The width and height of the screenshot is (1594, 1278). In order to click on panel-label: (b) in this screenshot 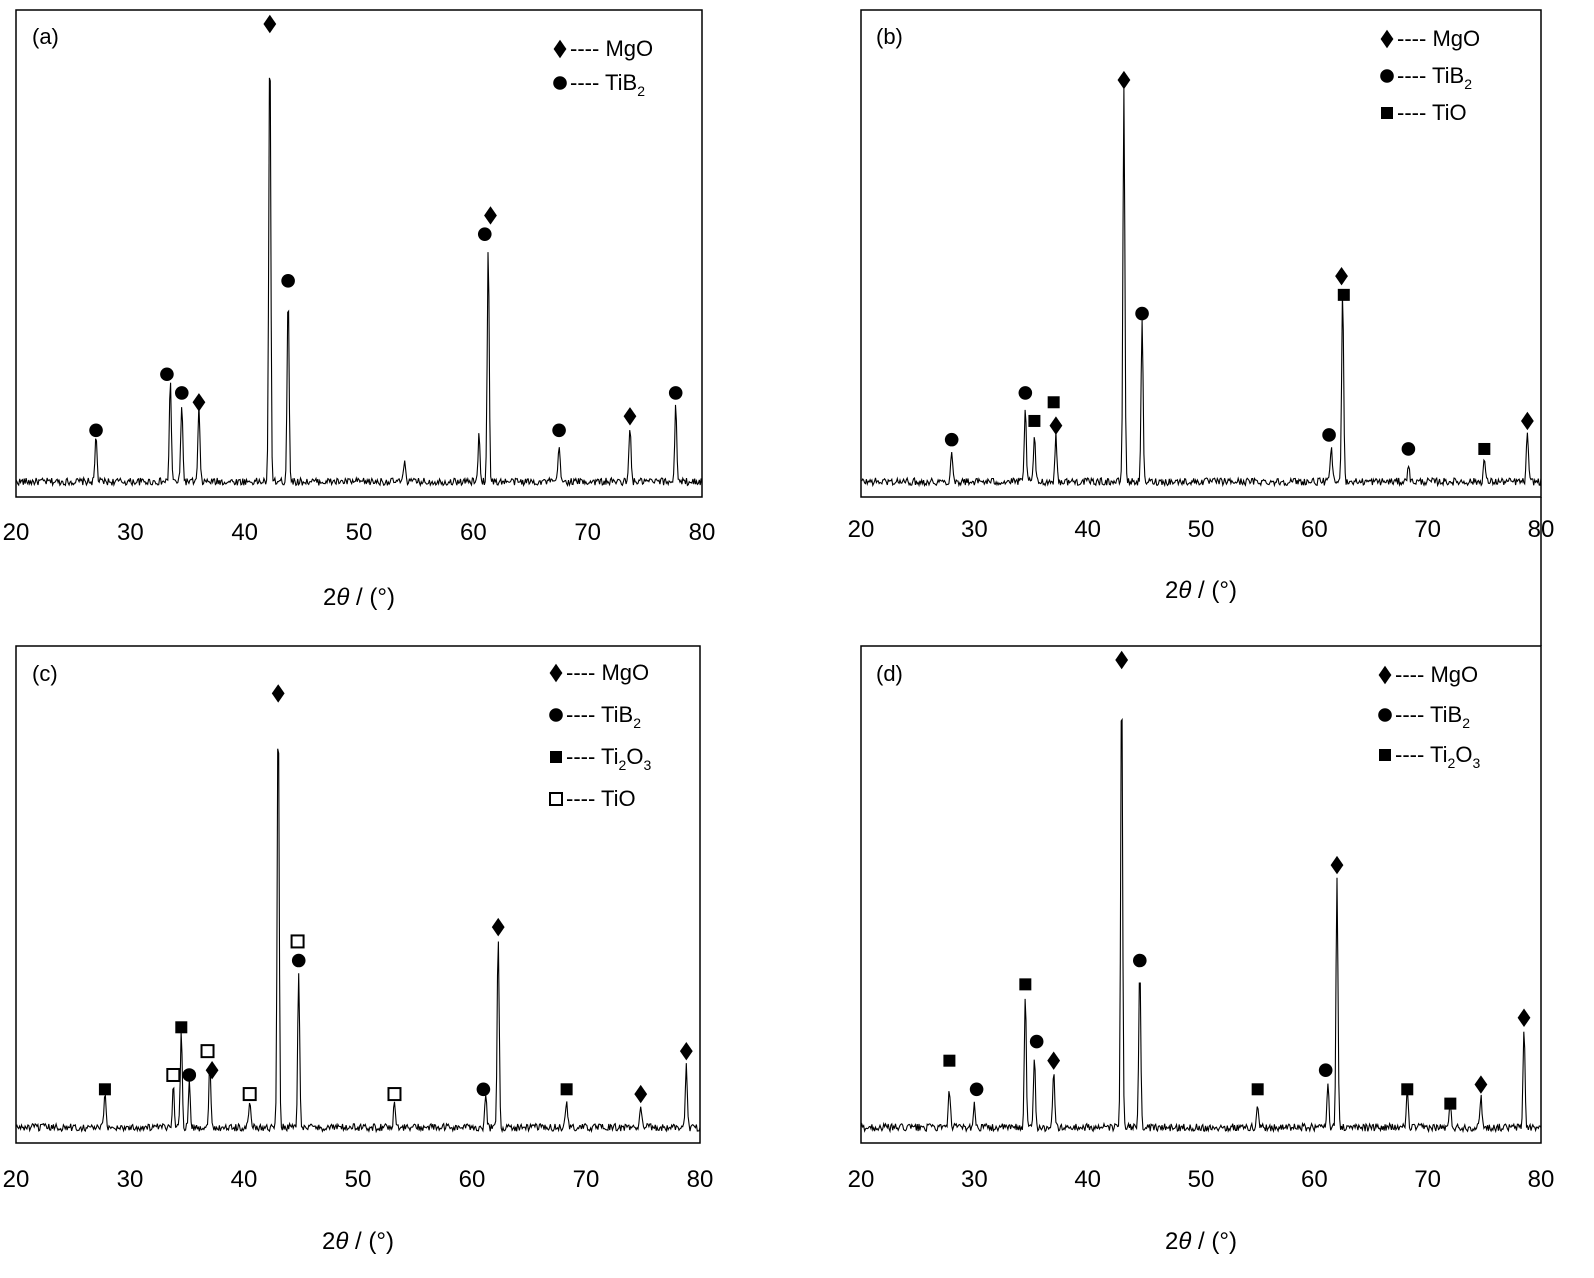, I will do `click(889, 36)`.